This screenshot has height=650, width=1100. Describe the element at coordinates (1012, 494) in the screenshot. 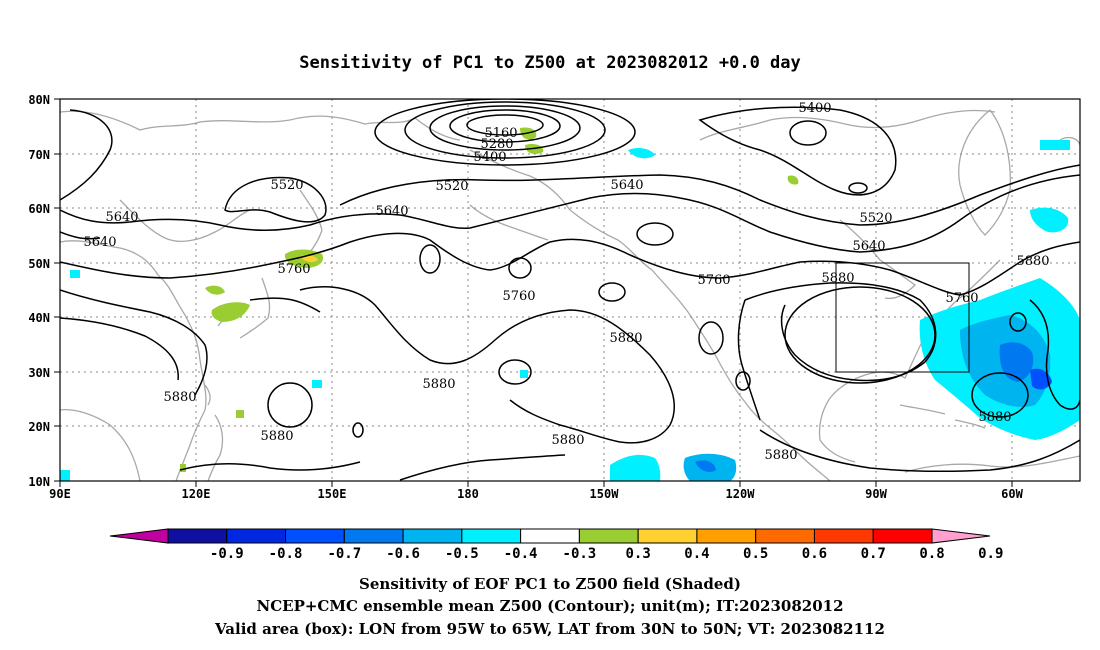

I see `lon-label: 60W` at that location.